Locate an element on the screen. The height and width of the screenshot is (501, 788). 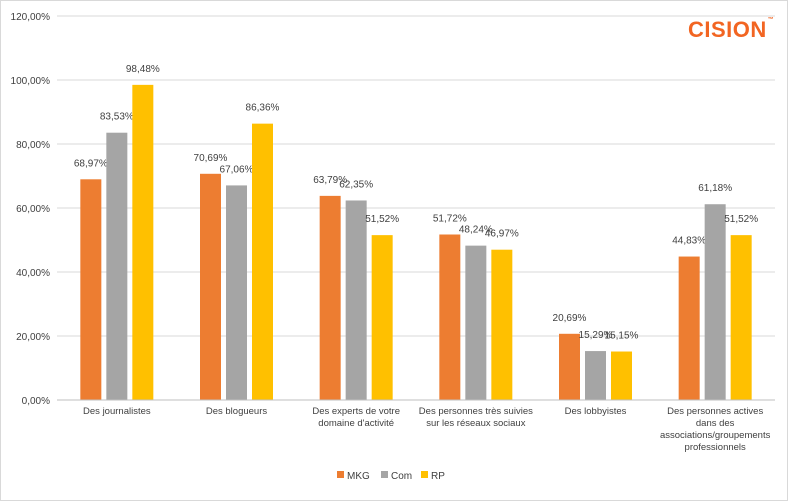
data-label: 48,24% is located at coordinates (476, 230).